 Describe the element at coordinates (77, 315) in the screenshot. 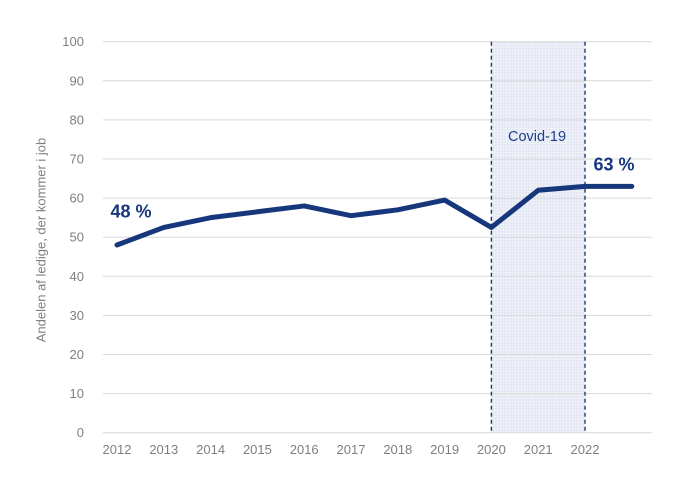

I see `y-tick-label: 30` at that location.